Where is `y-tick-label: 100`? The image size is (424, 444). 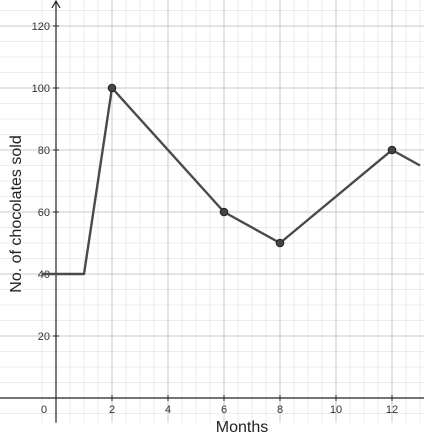 y-tick-label: 100 is located at coordinates (41, 89).